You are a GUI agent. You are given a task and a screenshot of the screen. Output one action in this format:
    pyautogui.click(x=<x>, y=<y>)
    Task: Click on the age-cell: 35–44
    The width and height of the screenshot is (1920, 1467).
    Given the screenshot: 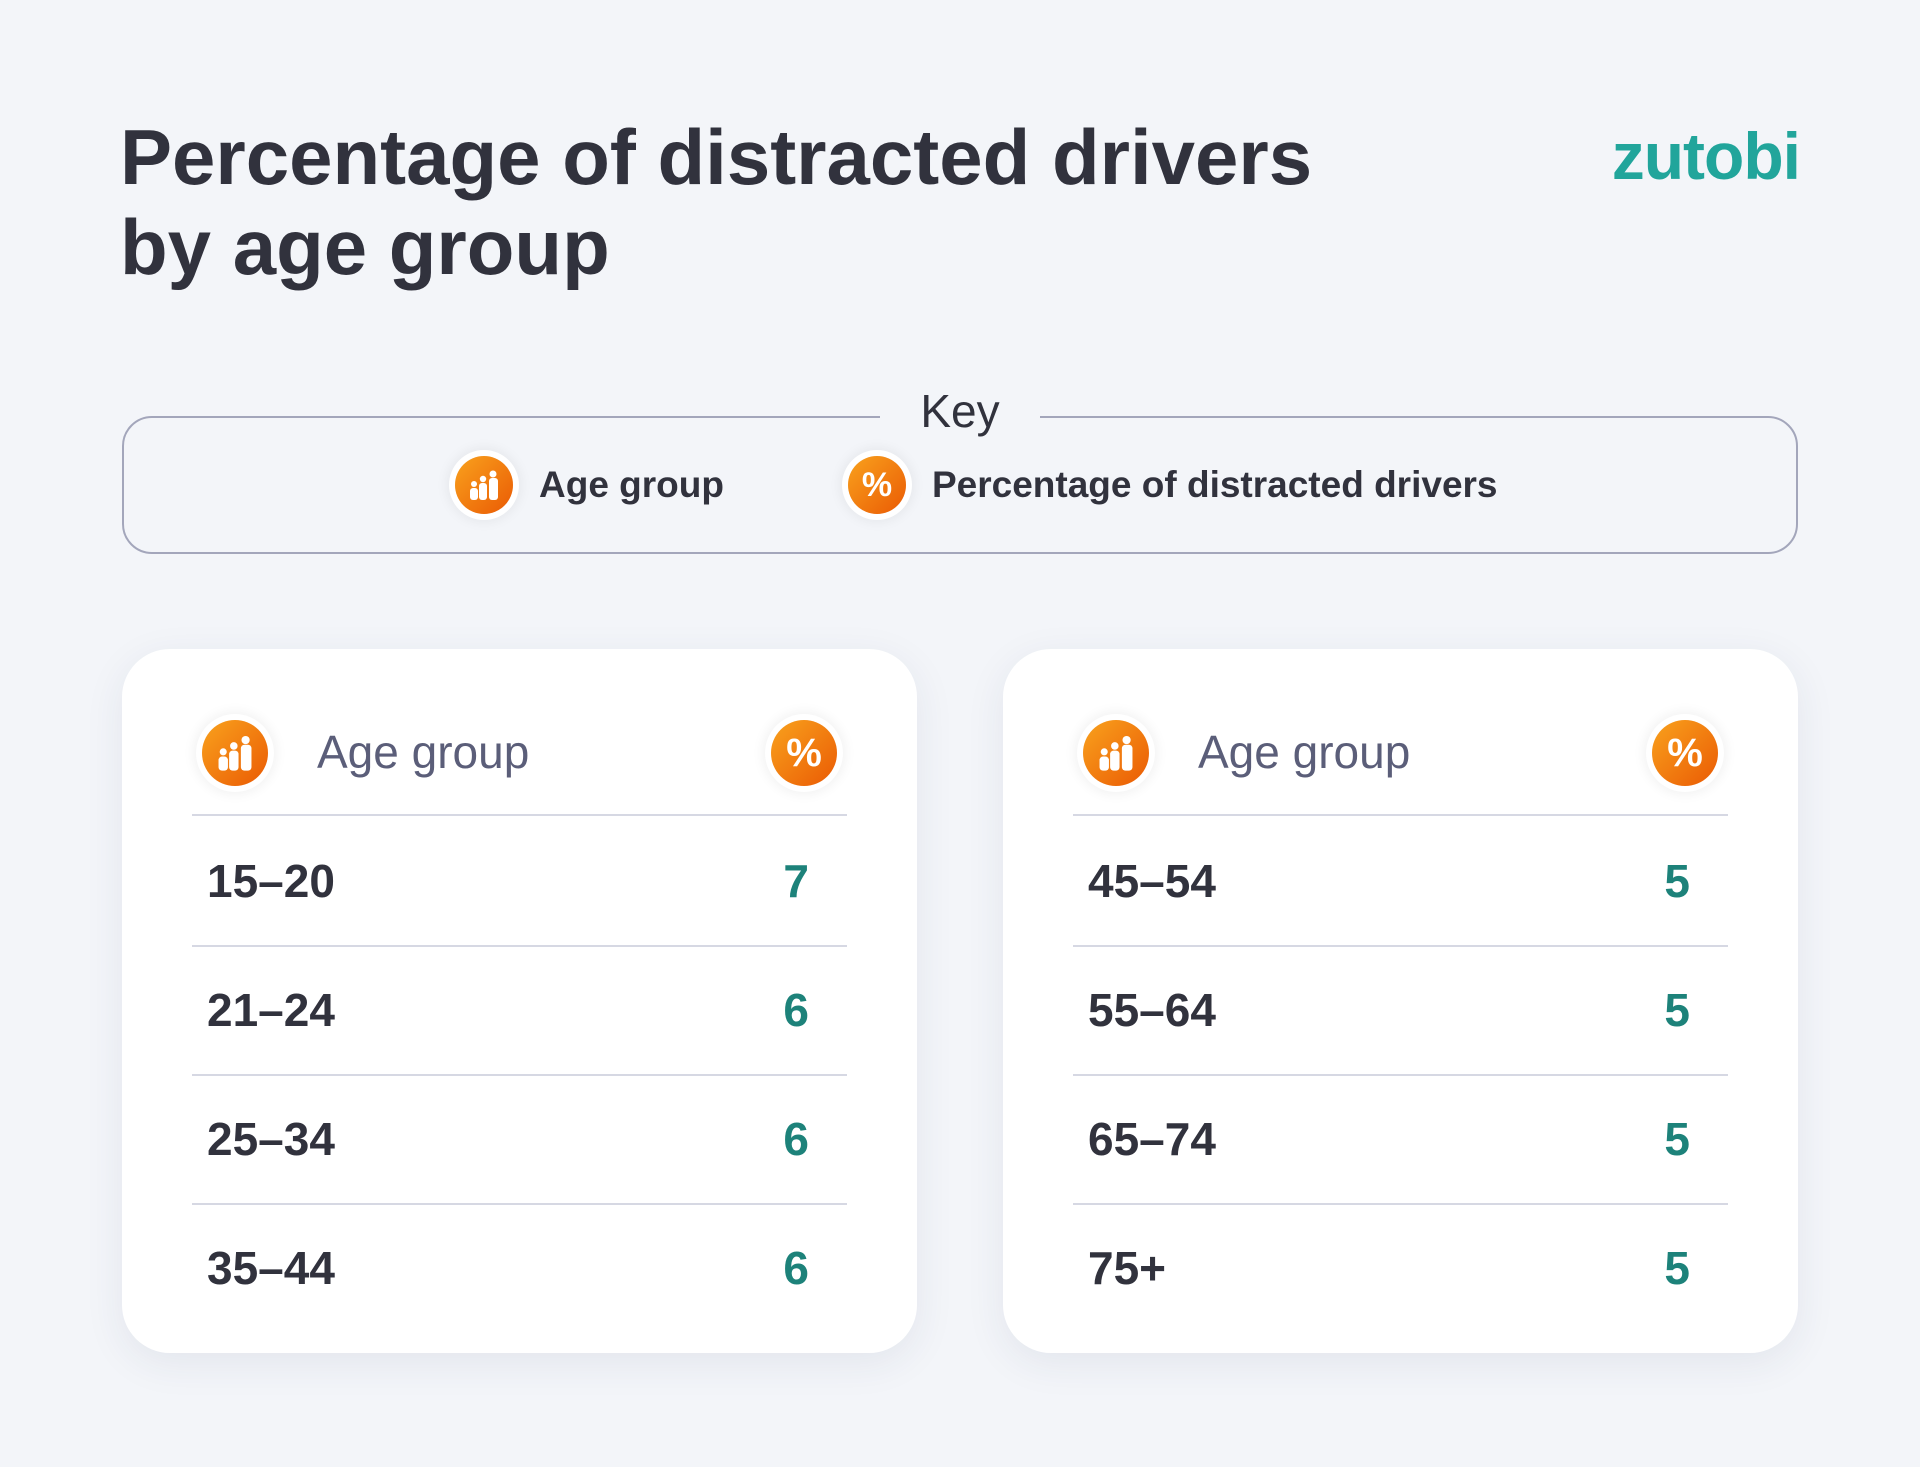 What is the action you would take?
    pyautogui.click(x=271, y=1267)
    